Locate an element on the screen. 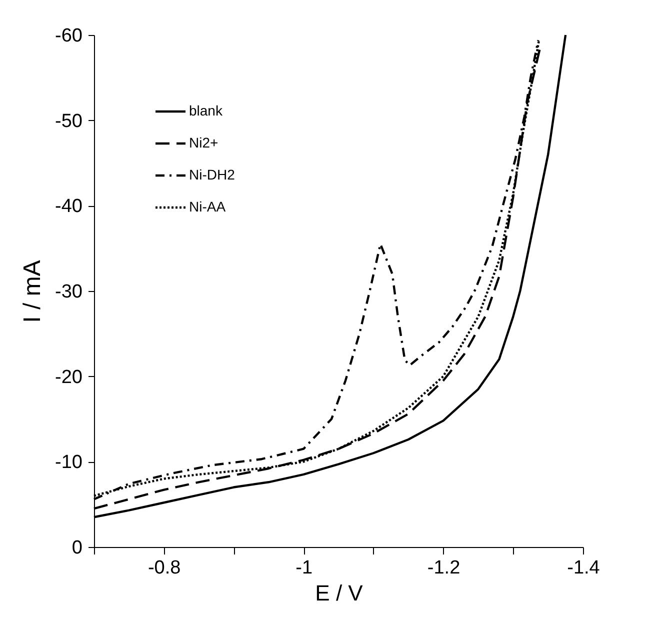  y-tick-label: 0 is located at coordinates (77, 548).